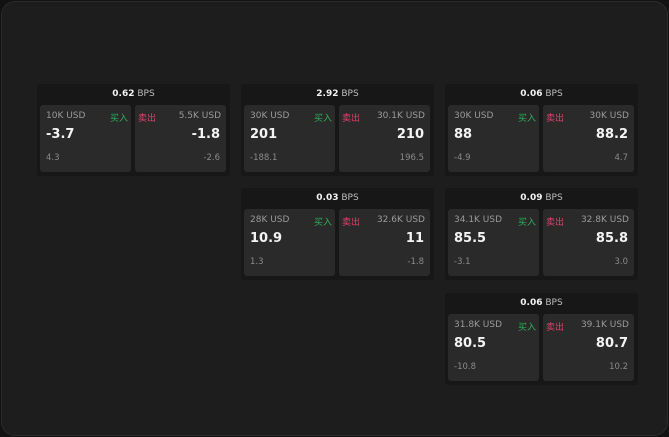 This screenshot has width=669, height=437. Describe the element at coordinates (400, 116) in the screenshot. I see `sell-quantity: 30.1K USD` at that location.